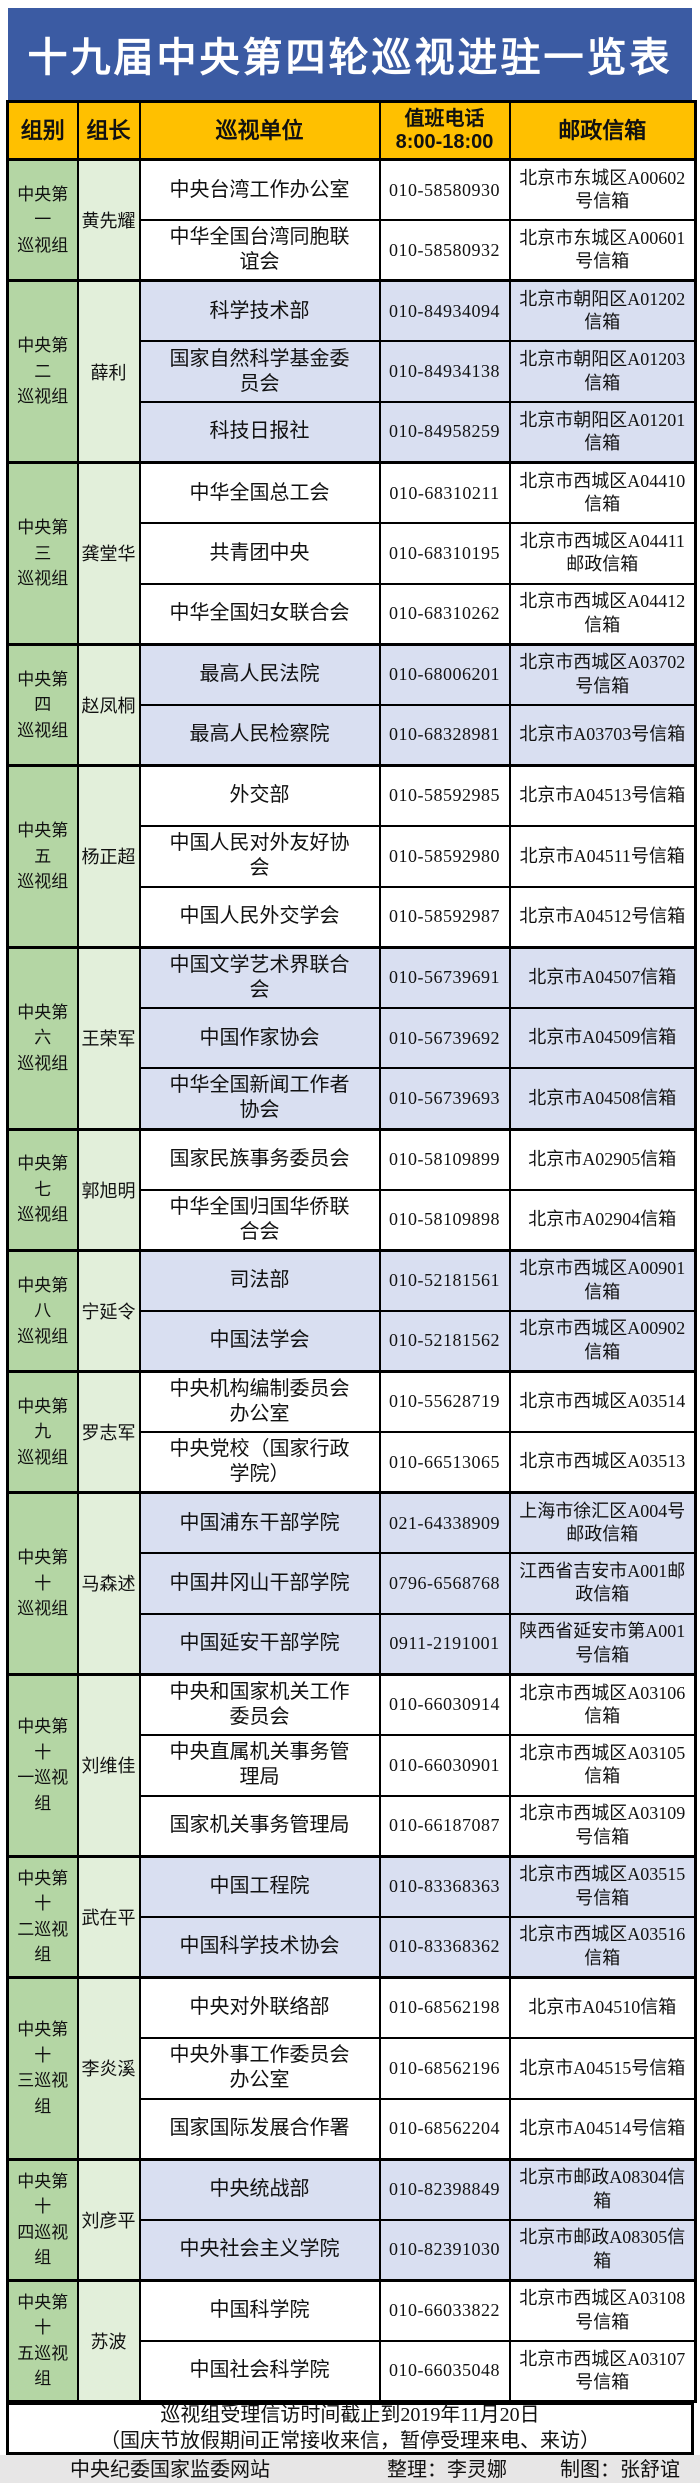 The height and width of the screenshot is (2483, 700). Describe the element at coordinates (259, 614) in the screenshot. I see `unit-name-cell: 中华全国妇女联合会` at that location.